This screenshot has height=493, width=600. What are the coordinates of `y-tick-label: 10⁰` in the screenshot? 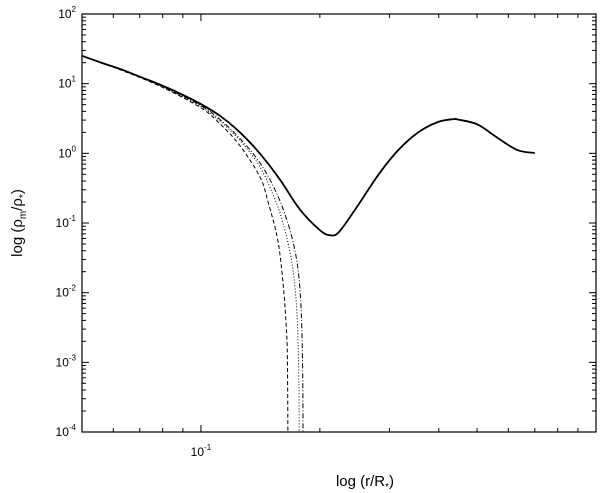 It's located at (67, 152).